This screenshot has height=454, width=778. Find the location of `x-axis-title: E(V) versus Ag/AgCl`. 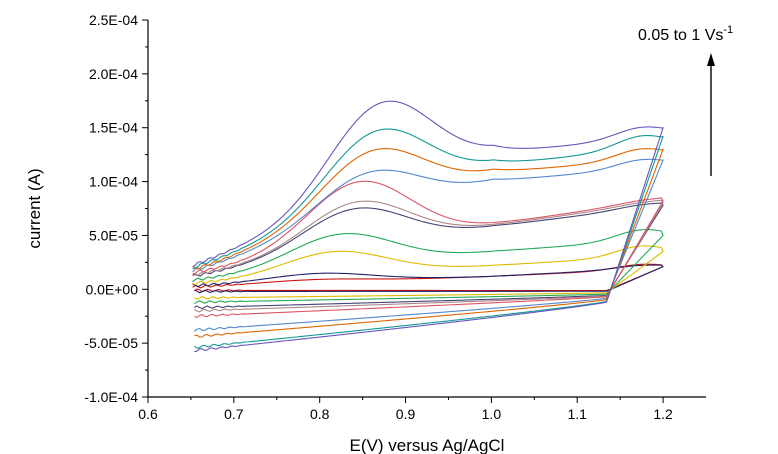

x-axis-title: E(V) versus Ag/AgCl is located at coordinates (427, 445).